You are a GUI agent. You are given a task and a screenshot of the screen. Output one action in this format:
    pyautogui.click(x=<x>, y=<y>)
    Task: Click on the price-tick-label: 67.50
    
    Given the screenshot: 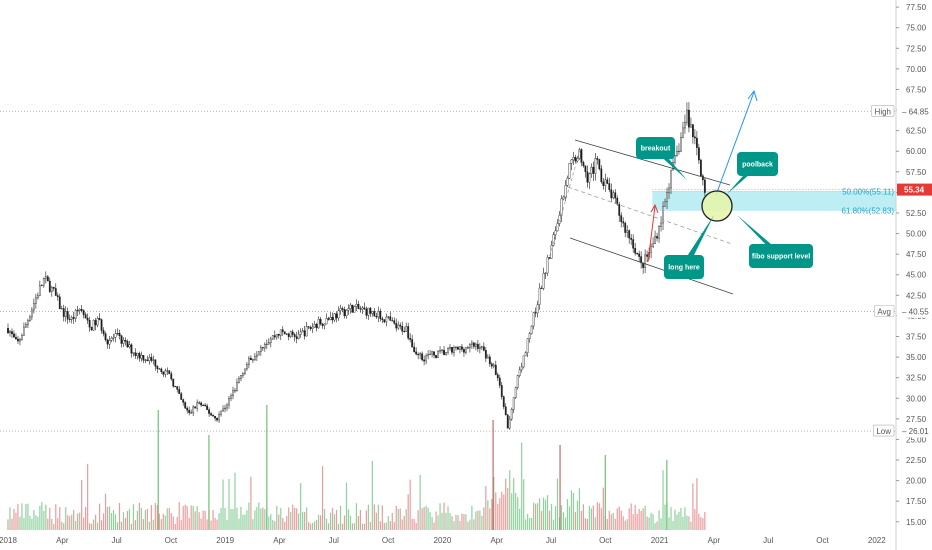 What is the action you would take?
    pyautogui.click(x=916, y=89)
    